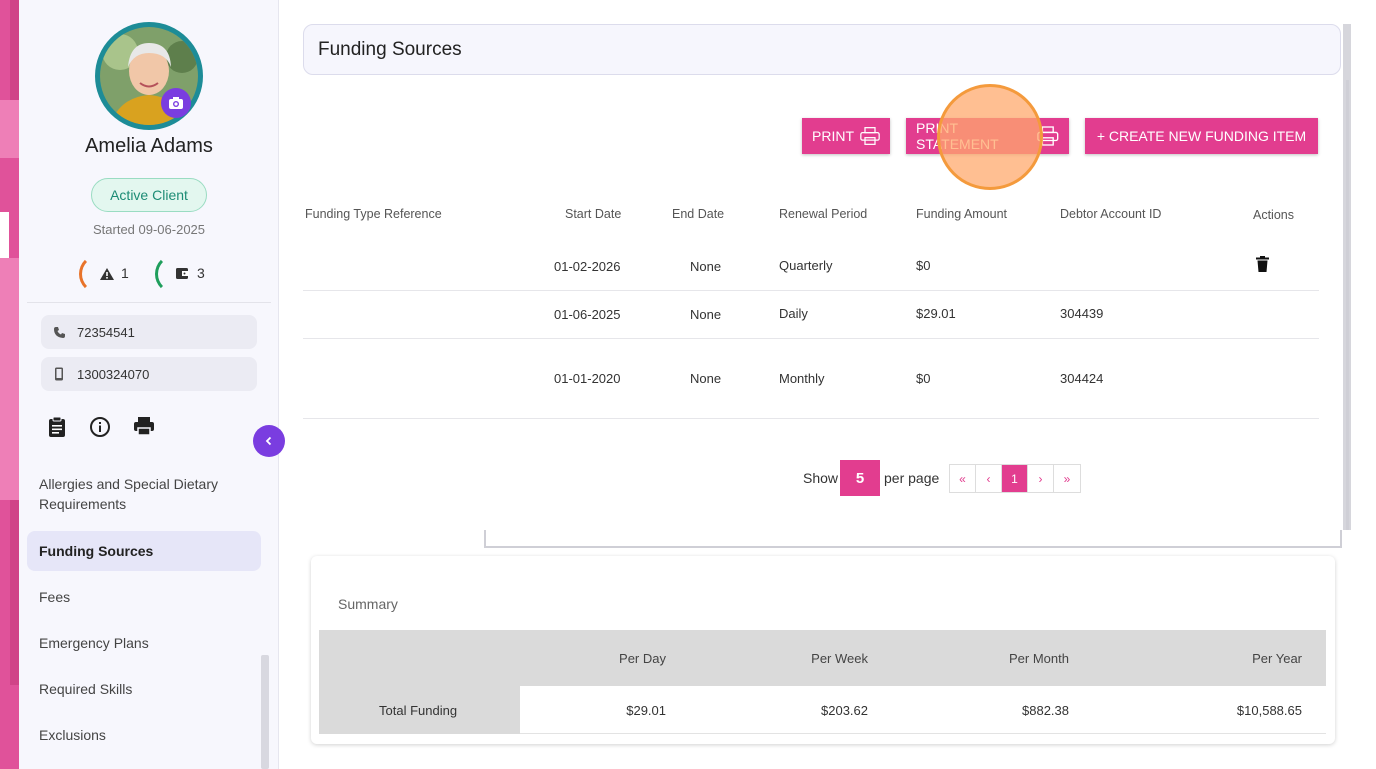  What do you see at coordinates (125, 273) in the screenshot?
I see `alerts-count: 1` at bounding box center [125, 273].